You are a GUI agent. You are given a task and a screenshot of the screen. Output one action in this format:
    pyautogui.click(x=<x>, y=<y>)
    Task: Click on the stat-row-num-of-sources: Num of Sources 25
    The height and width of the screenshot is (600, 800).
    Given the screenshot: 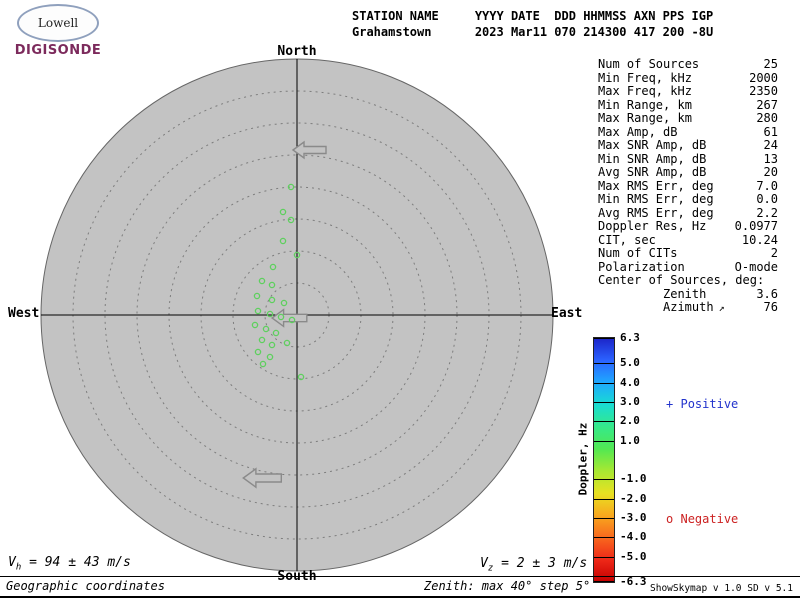 What is the action you would take?
    pyautogui.click(x=688, y=64)
    